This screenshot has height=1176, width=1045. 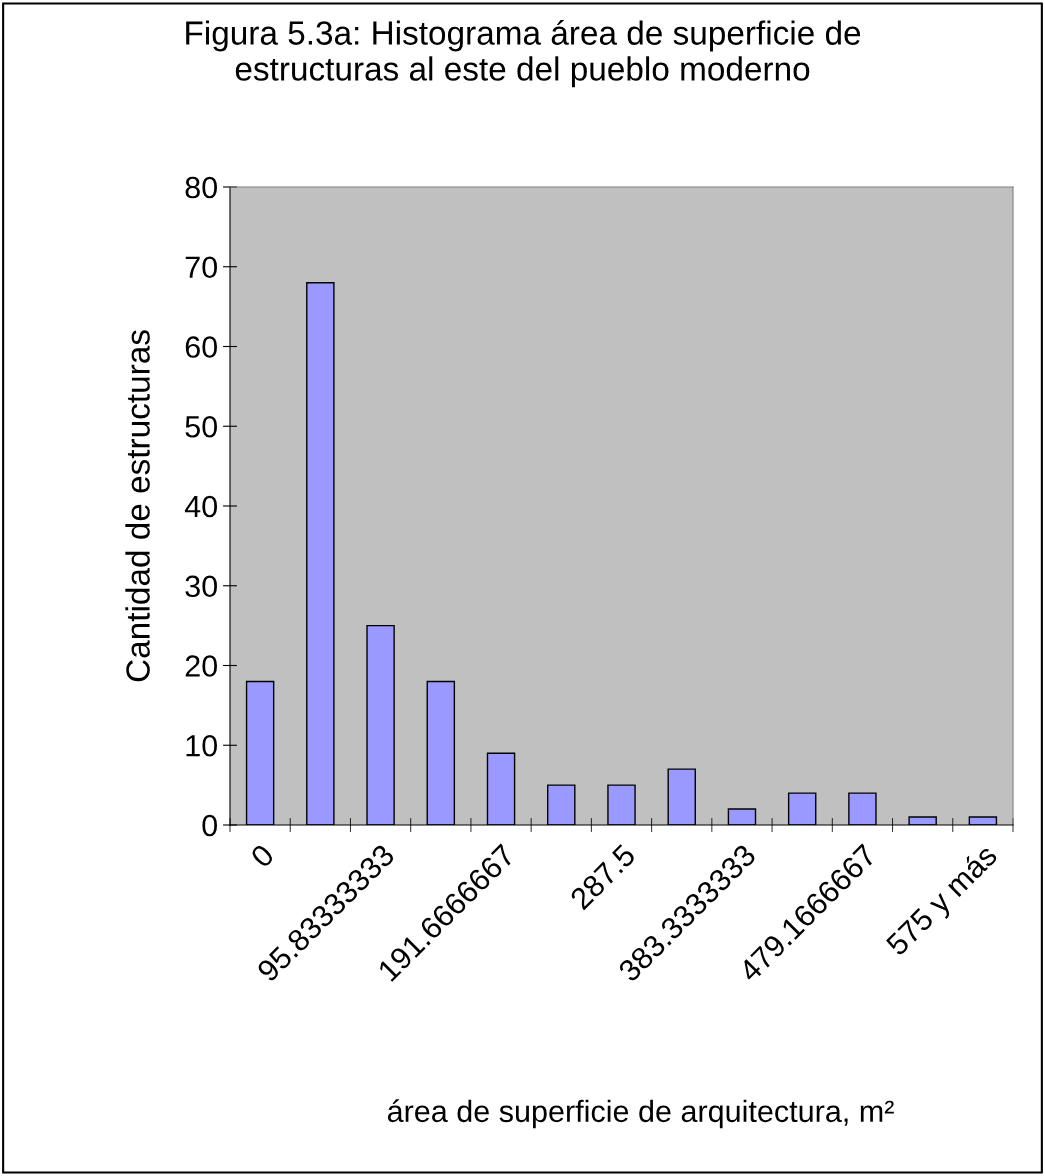 What do you see at coordinates (201, 586) in the screenshot?
I see `y-tick-label: 30` at bounding box center [201, 586].